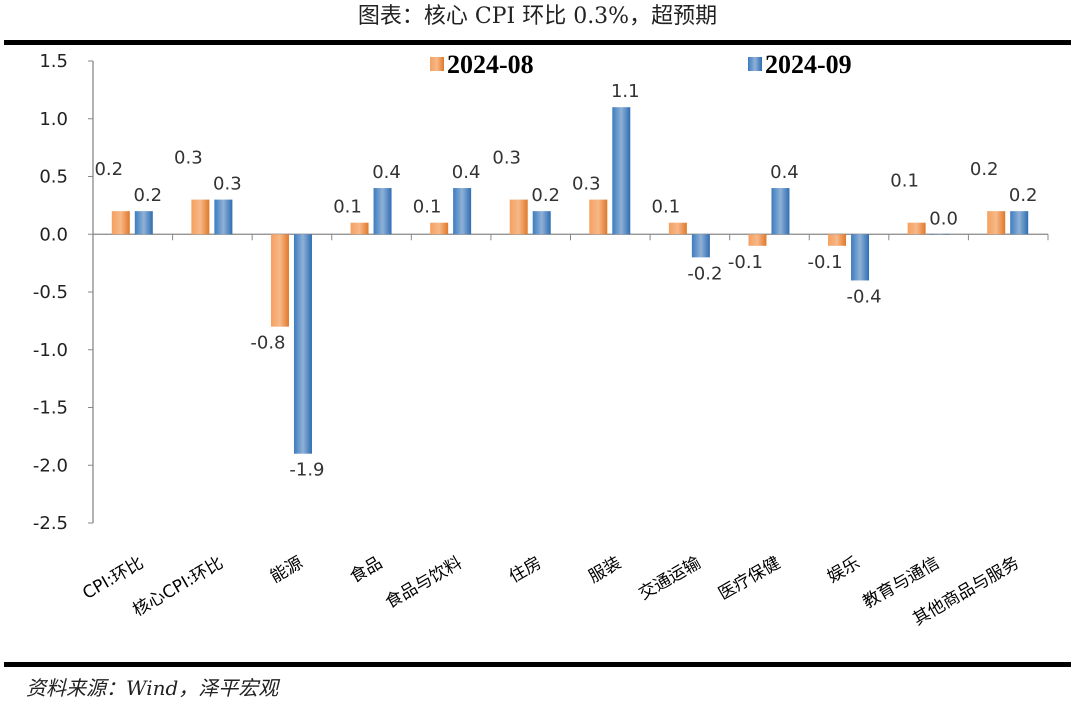  Describe the element at coordinates (113, 578) in the screenshot. I see `x-category-label: CPI:环比` at that location.